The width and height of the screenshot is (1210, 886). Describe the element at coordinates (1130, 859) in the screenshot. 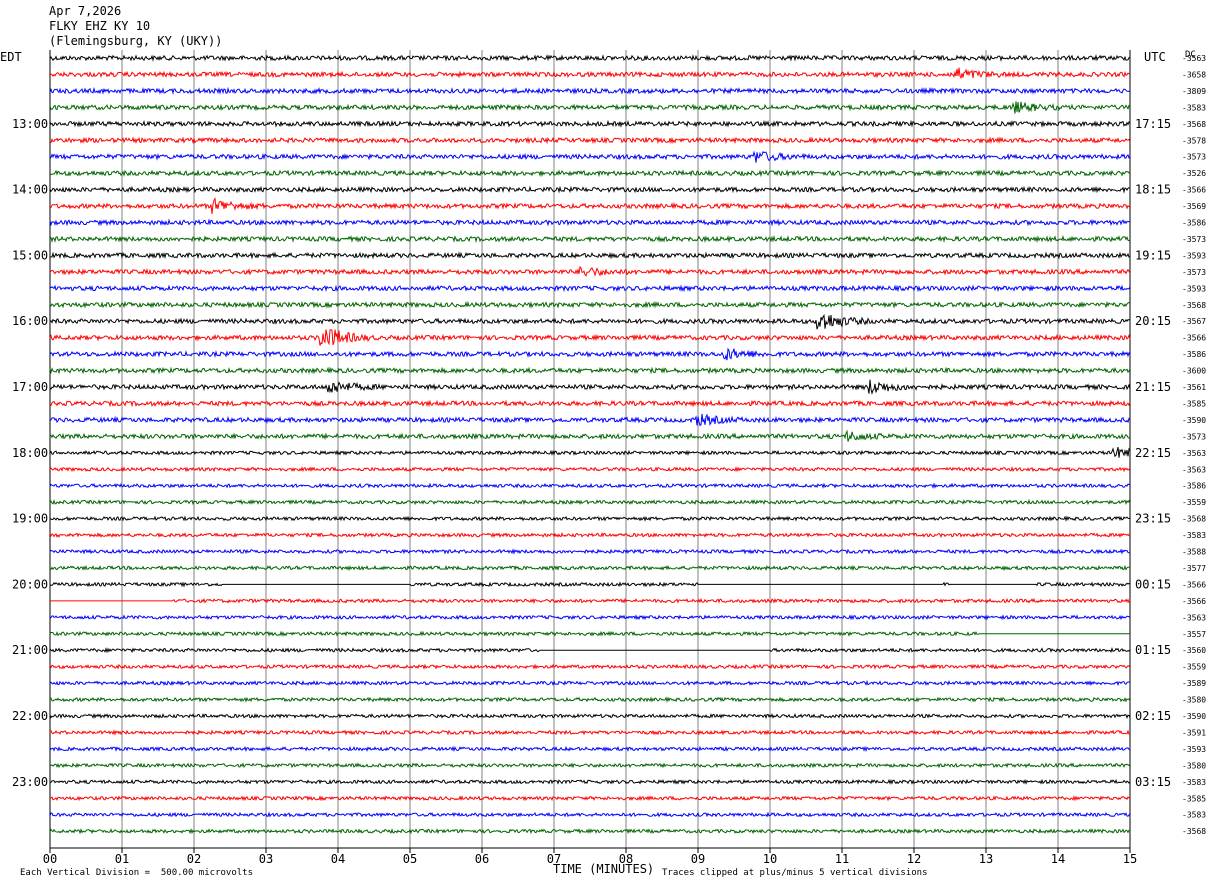

I see `x-tick-label-15: 15` at that location.